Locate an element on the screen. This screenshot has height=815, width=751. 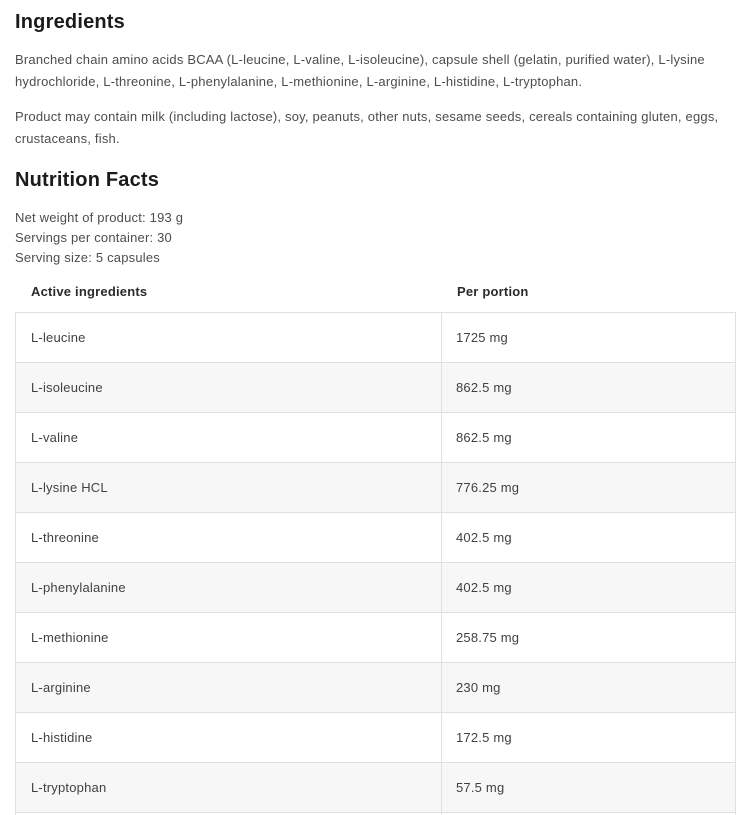
table-row: L-methionine 258.75 mg is located at coordinates (375, 638).